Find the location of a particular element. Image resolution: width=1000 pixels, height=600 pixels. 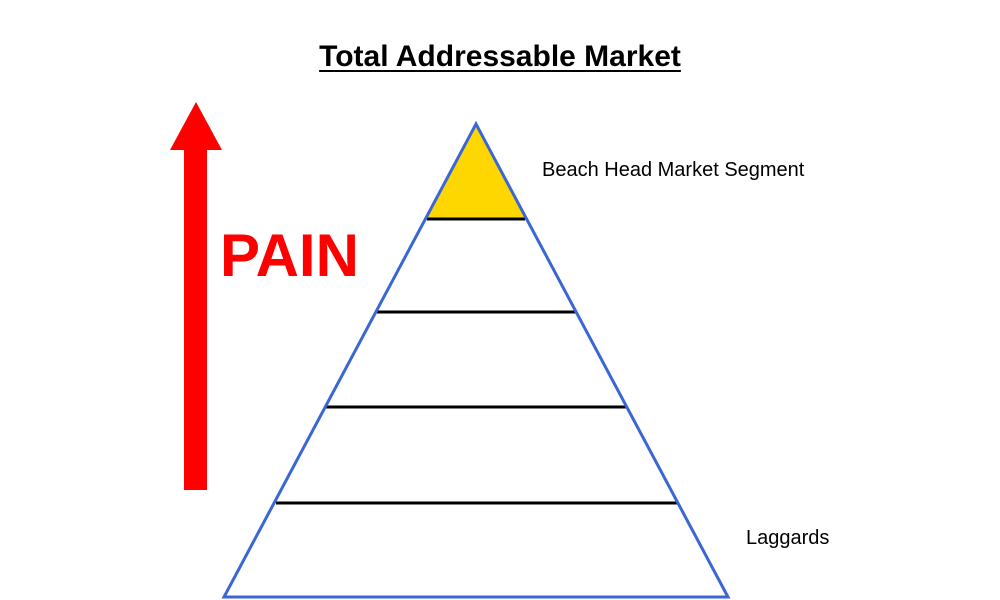

pain-label: PAIN is located at coordinates (289, 255).